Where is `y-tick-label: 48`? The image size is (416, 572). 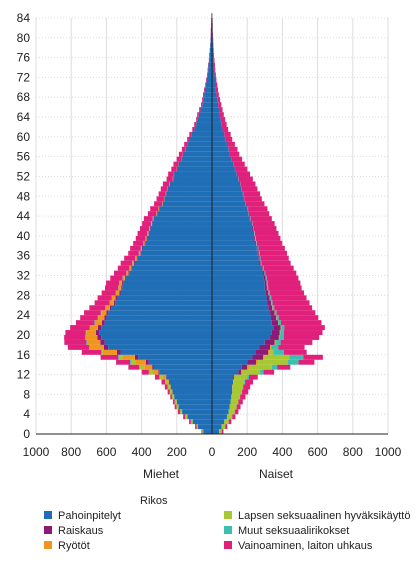 y-tick-label: 48 is located at coordinates (24, 196).